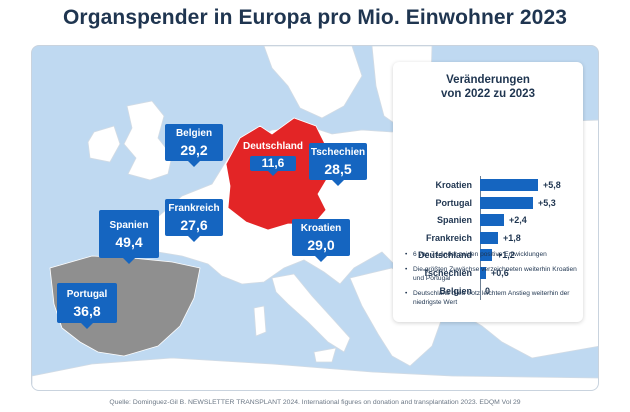 This screenshot has width=630, height=412. Describe the element at coordinates (518, 220) in the screenshot. I see `bar-value: +2,4` at that location.